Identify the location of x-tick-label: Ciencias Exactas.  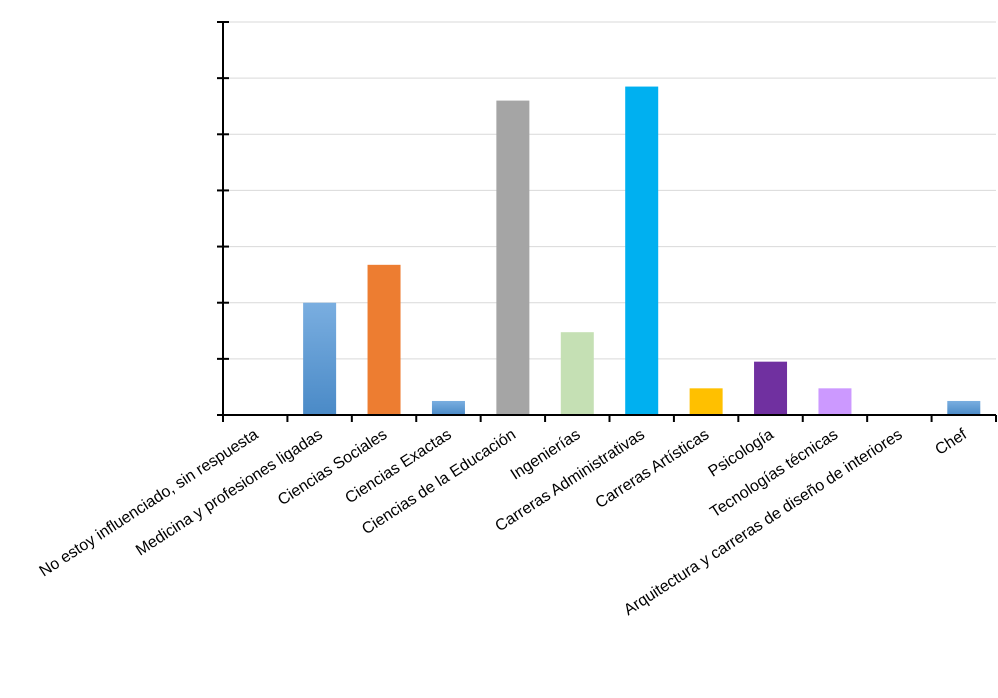
(398, 466).